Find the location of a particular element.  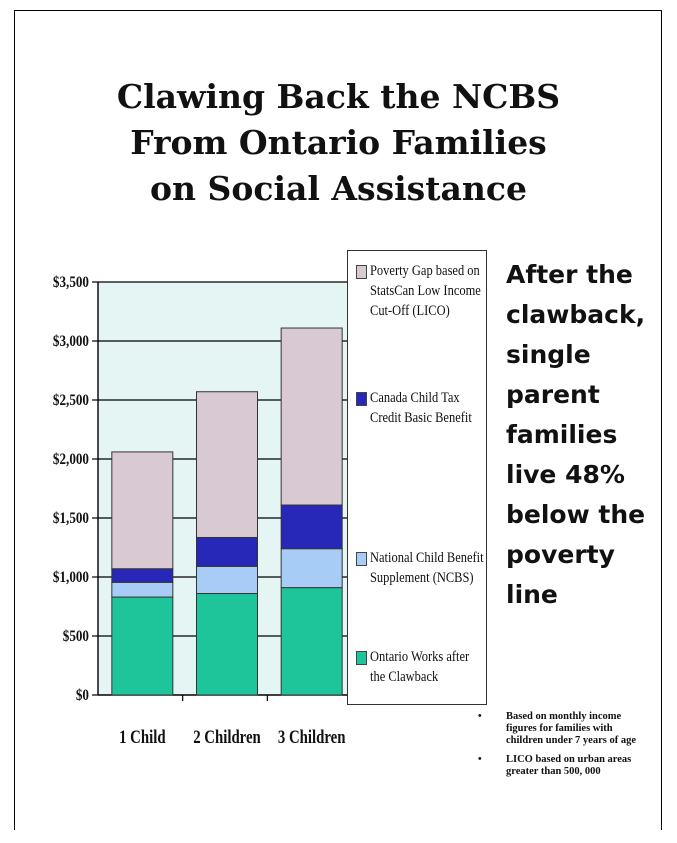

callout-line-5: families is located at coordinates (581, 435).